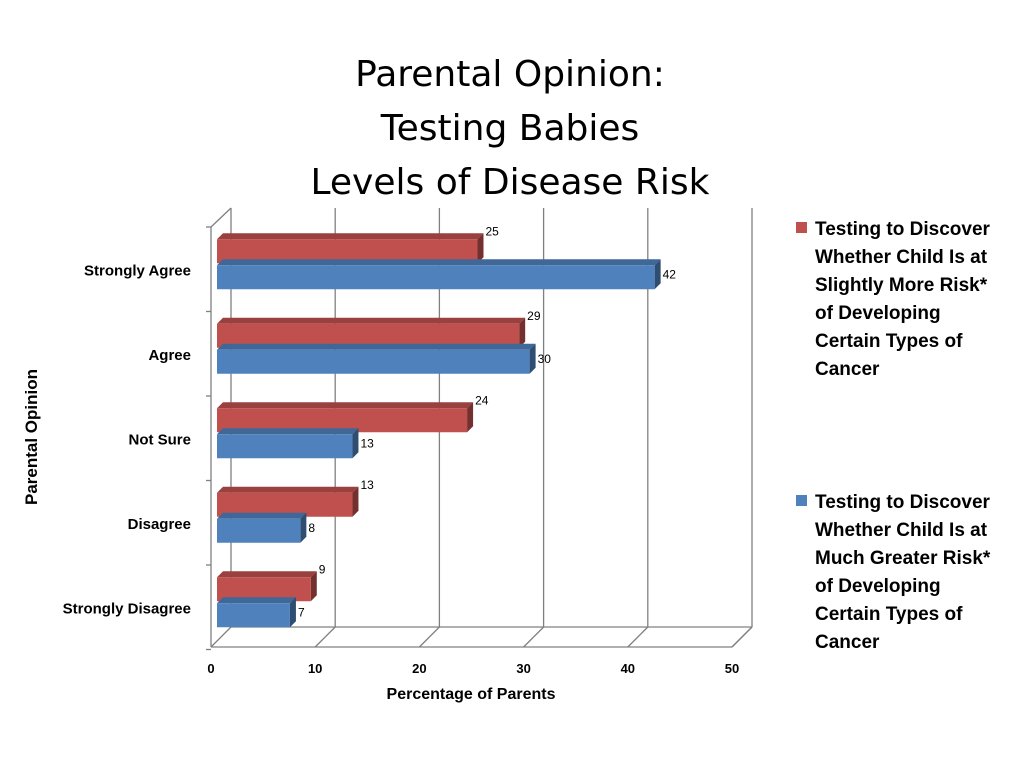 The height and width of the screenshot is (768, 1024). Describe the element at coordinates (670, 274) in the screenshot. I see `data-label: 42` at that location.